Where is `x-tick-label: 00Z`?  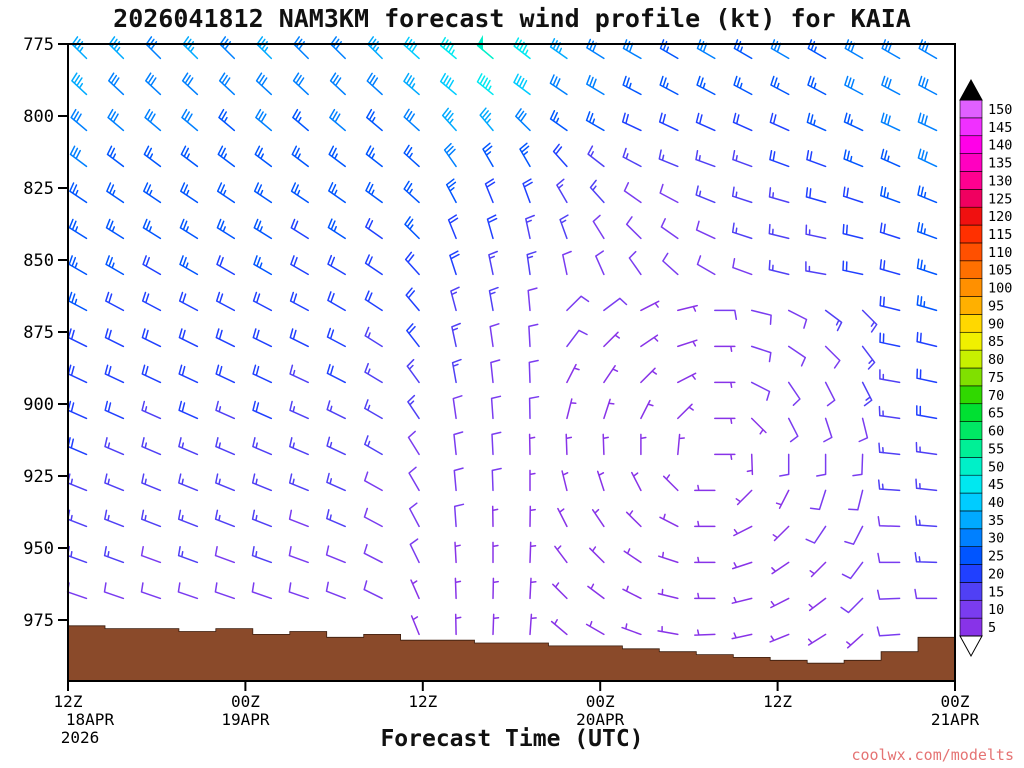
x-tick-label: 00Z is located at coordinates (955, 701).